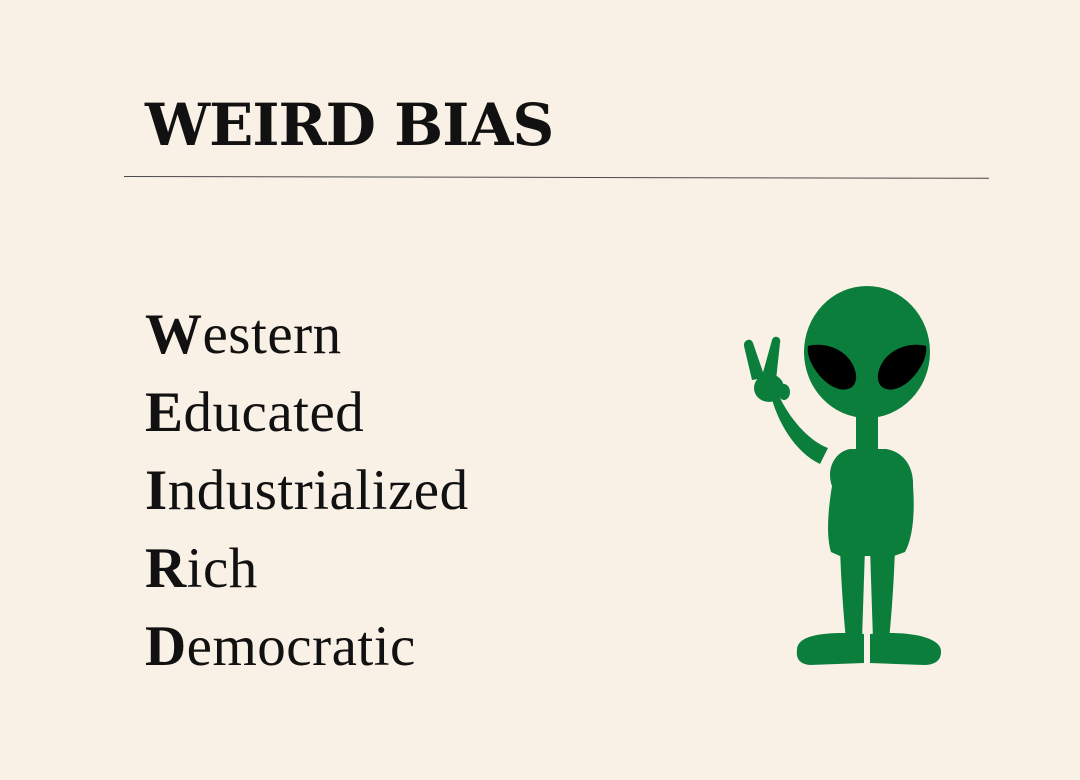 This screenshot has width=1080, height=780. I want to click on alien-peace-sign-icon, so click(842, 475).